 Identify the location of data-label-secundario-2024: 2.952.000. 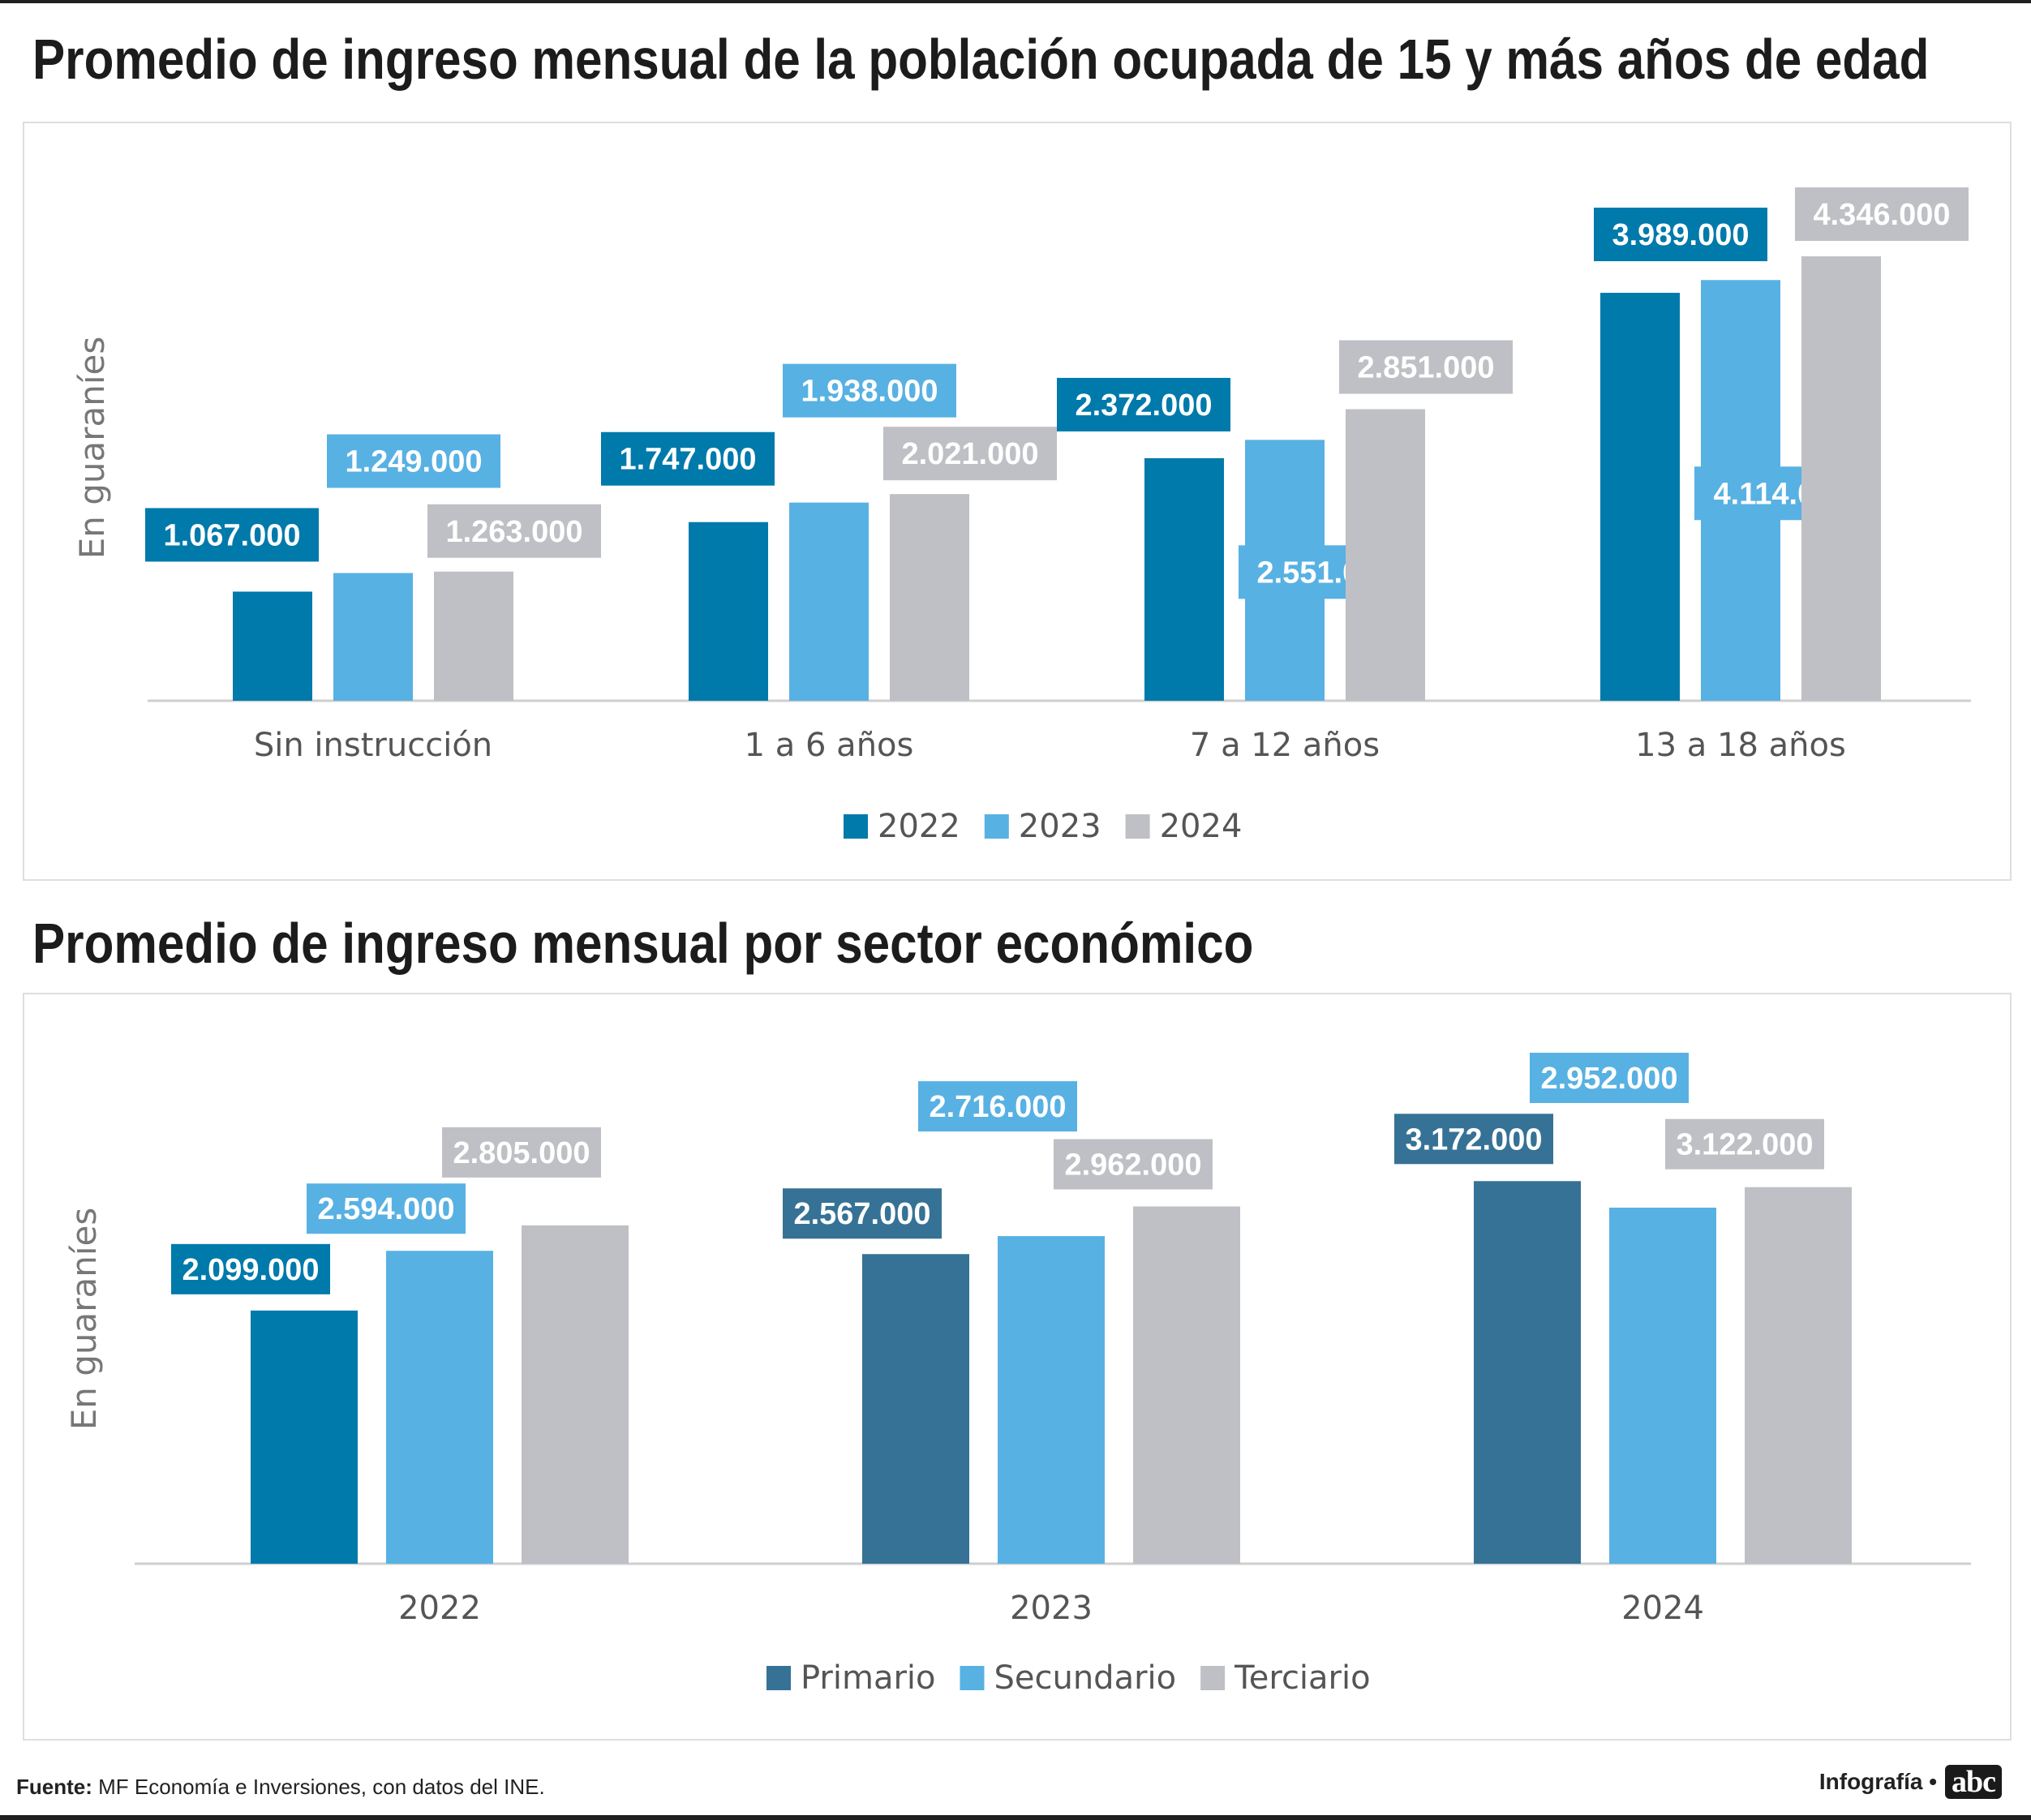
(1608, 1079).